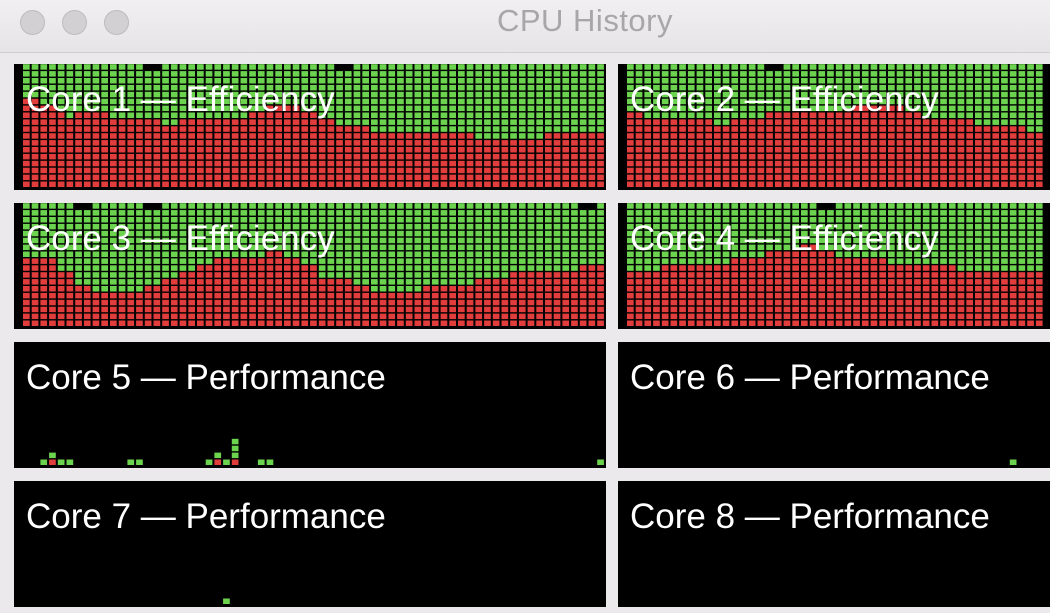 This screenshot has width=1050, height=613. I want to click on title-bar: CPU History, so click(525, 26).